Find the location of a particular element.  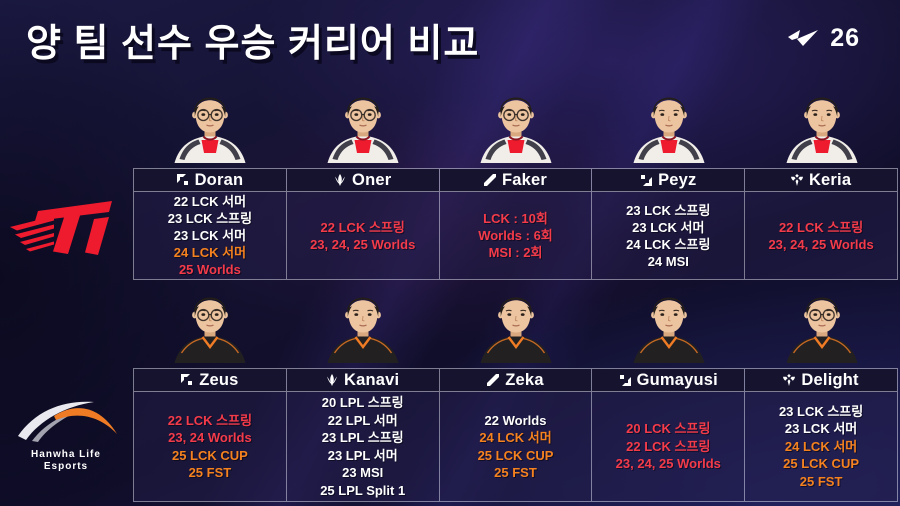

player-card: Faker LCK : 10회 Worlds : 6회 MSI : 2회 is located at coordinates (515, 224).